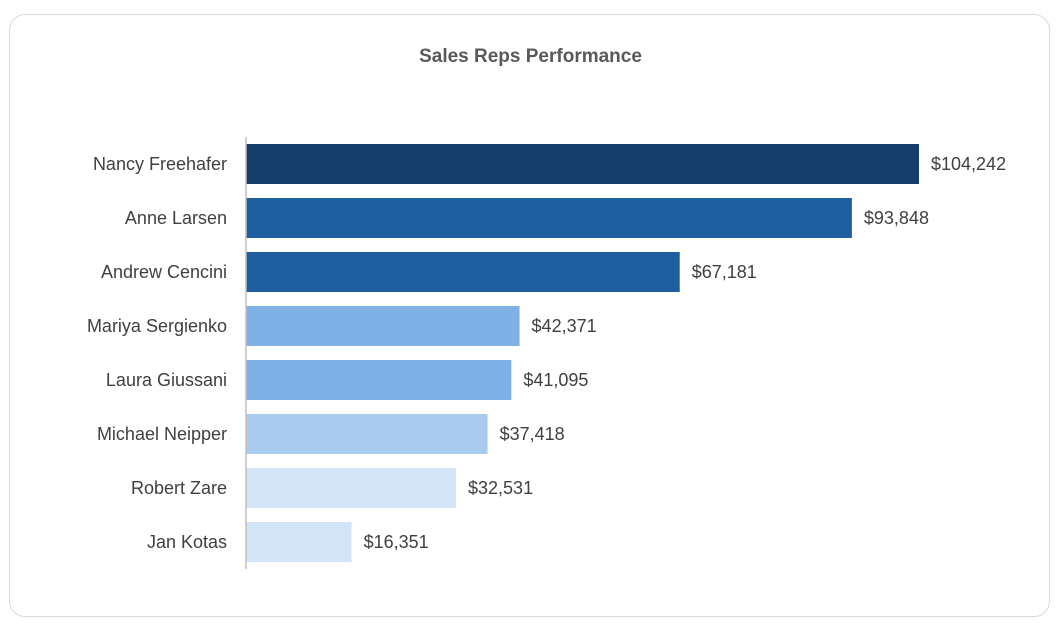  I want to click on data-label: $104,242, so click(968, 164).